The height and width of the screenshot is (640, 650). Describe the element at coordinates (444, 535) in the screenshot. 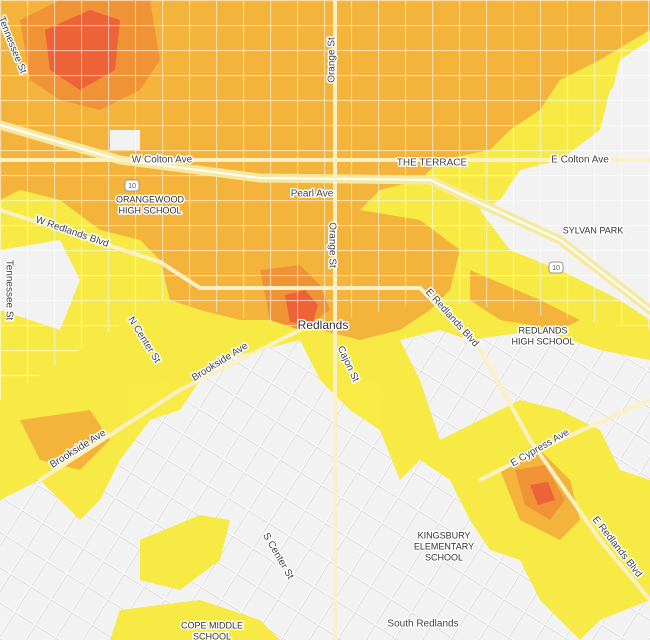

I see `school-label: KINGSBURY` at that location.